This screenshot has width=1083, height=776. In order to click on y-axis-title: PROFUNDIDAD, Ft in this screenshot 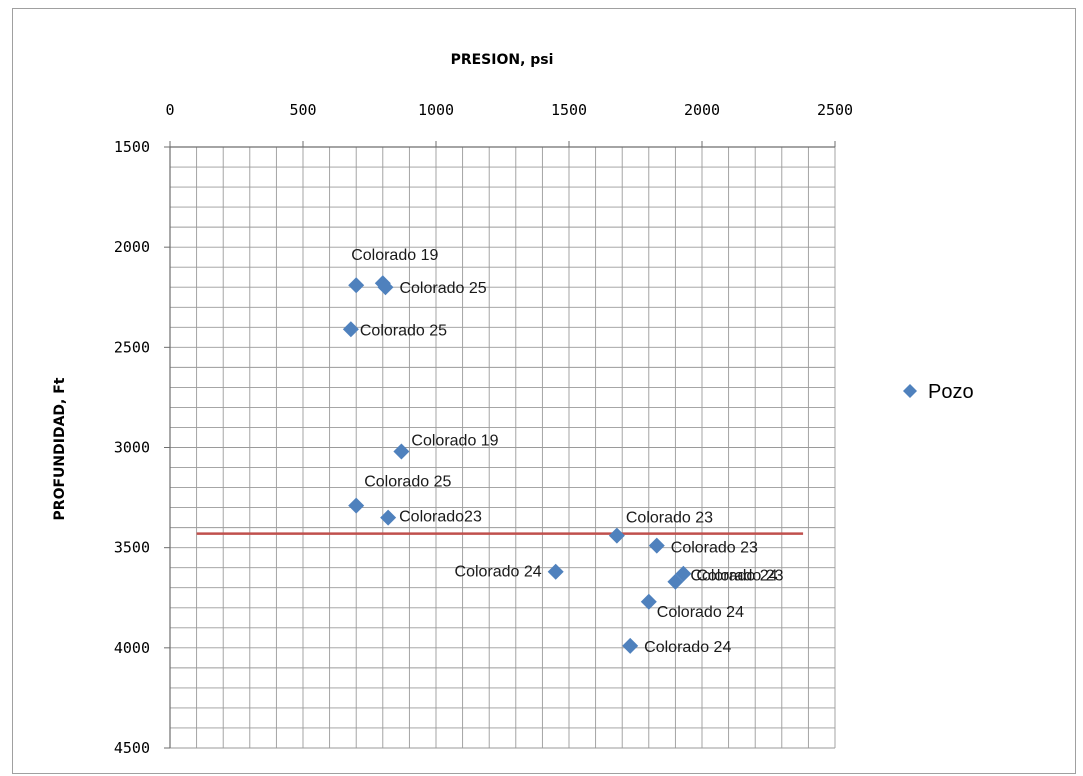, I will do `click(60, 448)`.